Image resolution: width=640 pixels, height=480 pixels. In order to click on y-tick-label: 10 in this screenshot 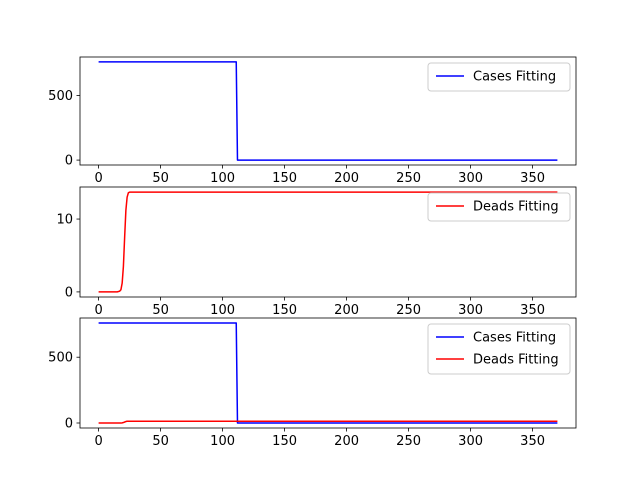, I will do `click(64, 220)`.